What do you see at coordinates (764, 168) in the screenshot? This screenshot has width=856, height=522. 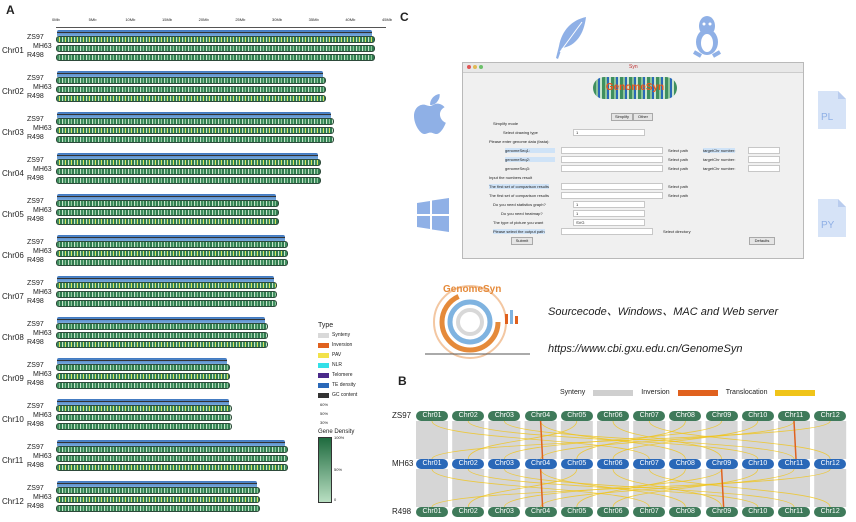 I see `target-chr-3-input` at bounding box center [764, 168].